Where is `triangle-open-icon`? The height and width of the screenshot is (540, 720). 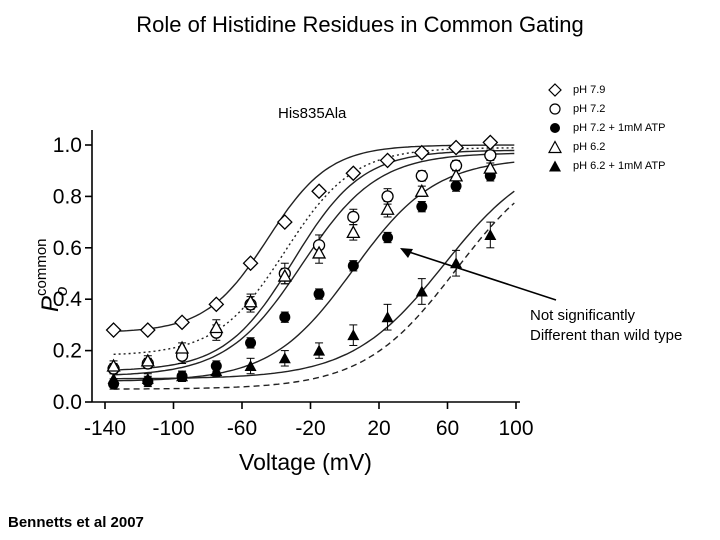 triangle-open-icon is located at coordinates (555, 146).